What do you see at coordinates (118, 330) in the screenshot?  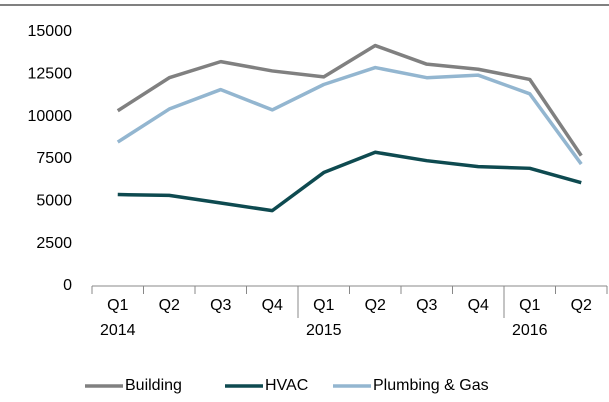 I see `x-group-label: 2014` at bounding box center [118, 330].